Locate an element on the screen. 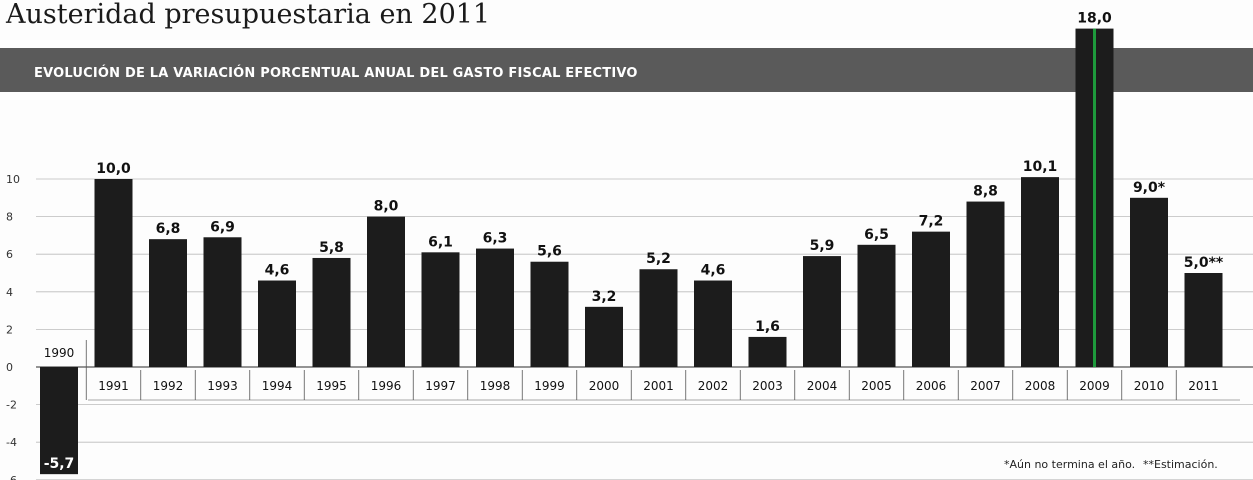  value-label: 5,6 is located at coordinates (549, 252).